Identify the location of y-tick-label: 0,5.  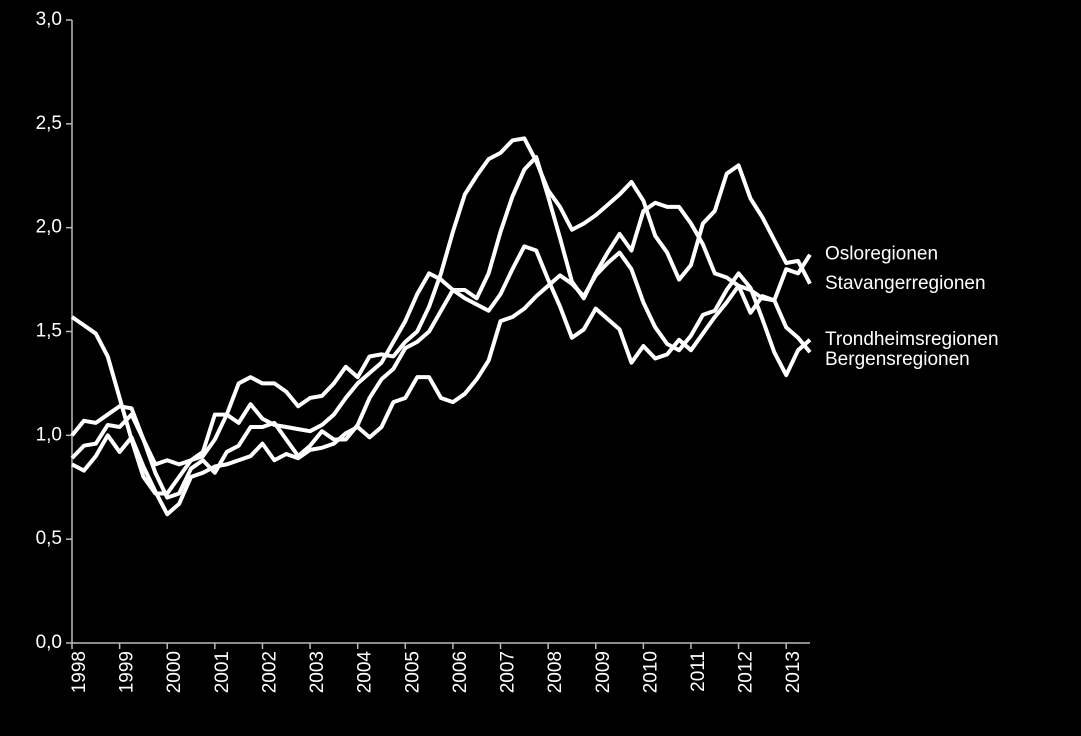
(49, 538).